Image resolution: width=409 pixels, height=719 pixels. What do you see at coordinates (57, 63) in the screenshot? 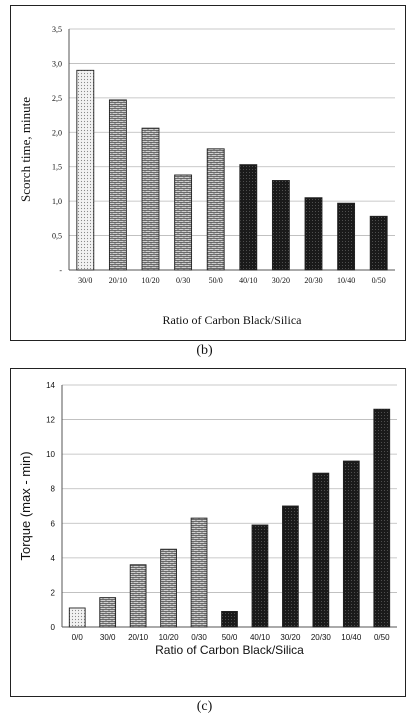
I see `y-tick-label: 3,0` at bounding box center [57, 63].